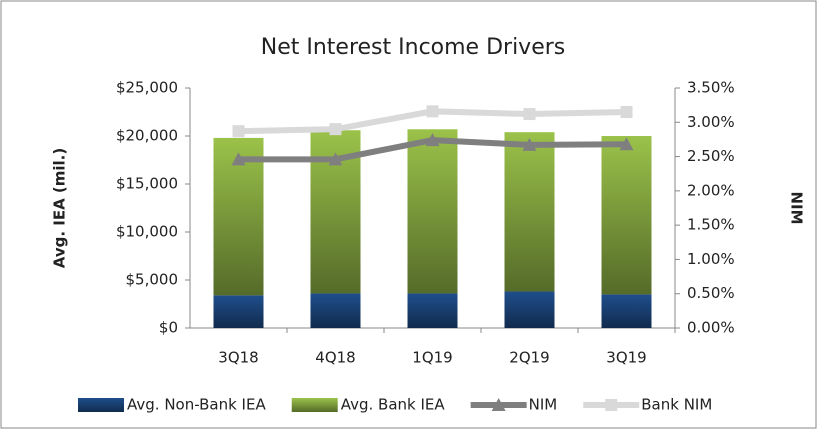 The image size is (827, 429). What do you see at coordinates (413, 47) in the screenshot?
I see `chart-title: Net Interest Income Drivers` at bounding box center [413, 47].